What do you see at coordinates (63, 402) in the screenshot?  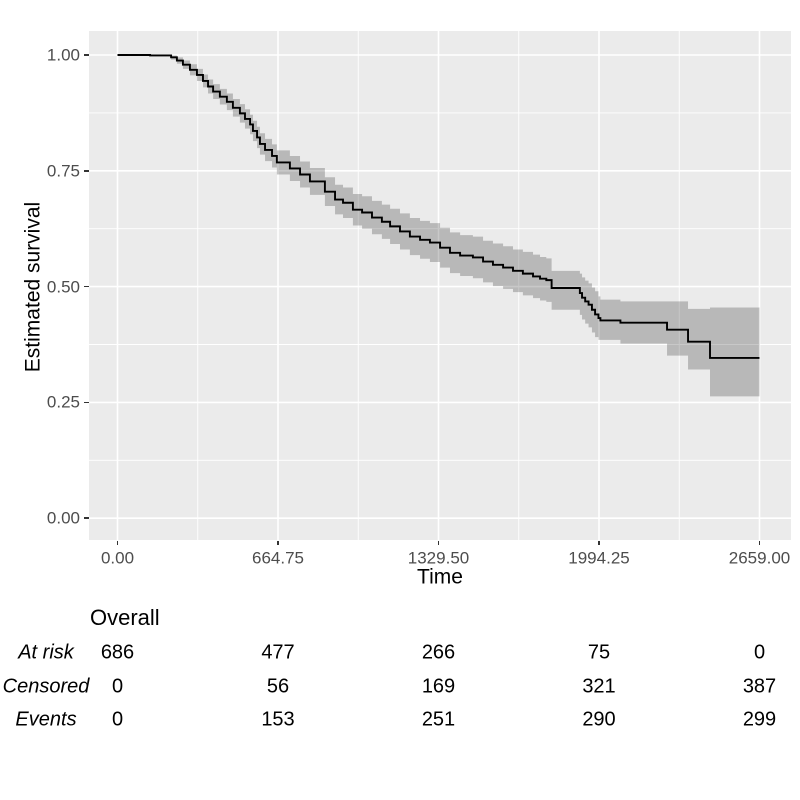 I see `y-tick-label: 0.25` at bounding box center [63, 402].